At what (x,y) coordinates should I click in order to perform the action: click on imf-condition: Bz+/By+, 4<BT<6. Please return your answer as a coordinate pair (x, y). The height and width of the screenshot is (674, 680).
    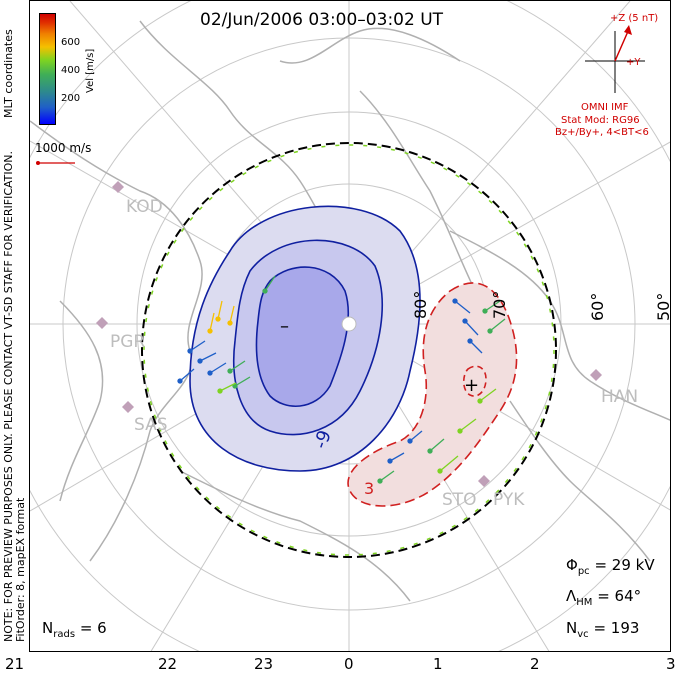
    Looking at the image, I should click on (602, 132).